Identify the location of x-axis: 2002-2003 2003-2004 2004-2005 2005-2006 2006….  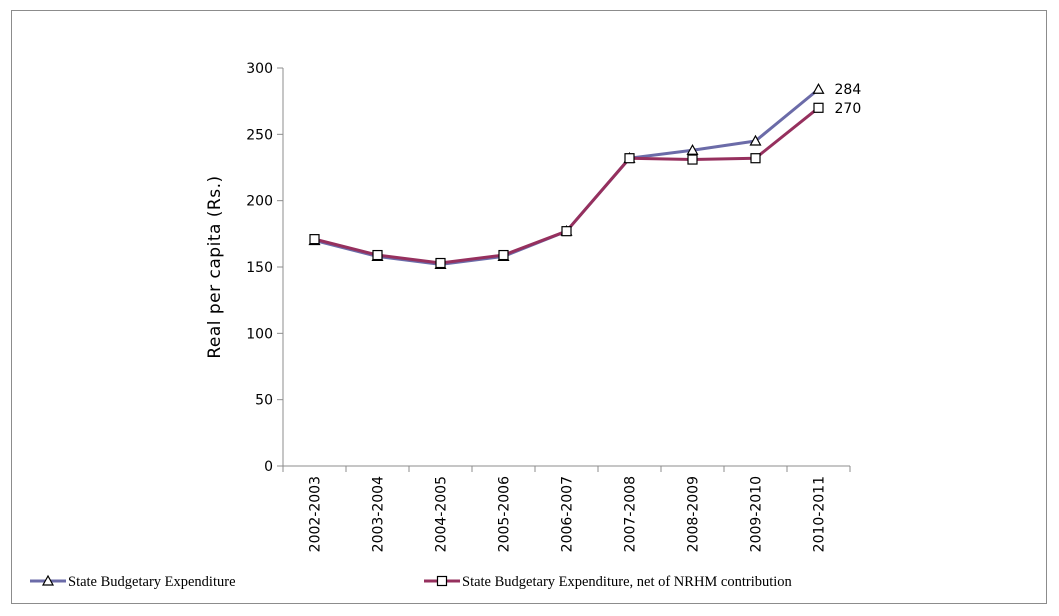
(566, 508).